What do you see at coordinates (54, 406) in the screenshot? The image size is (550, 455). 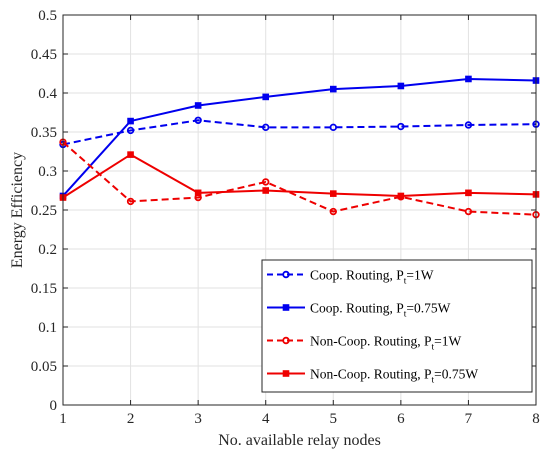 I see `y-tick-label: 0` at bounding box center [54, 406].